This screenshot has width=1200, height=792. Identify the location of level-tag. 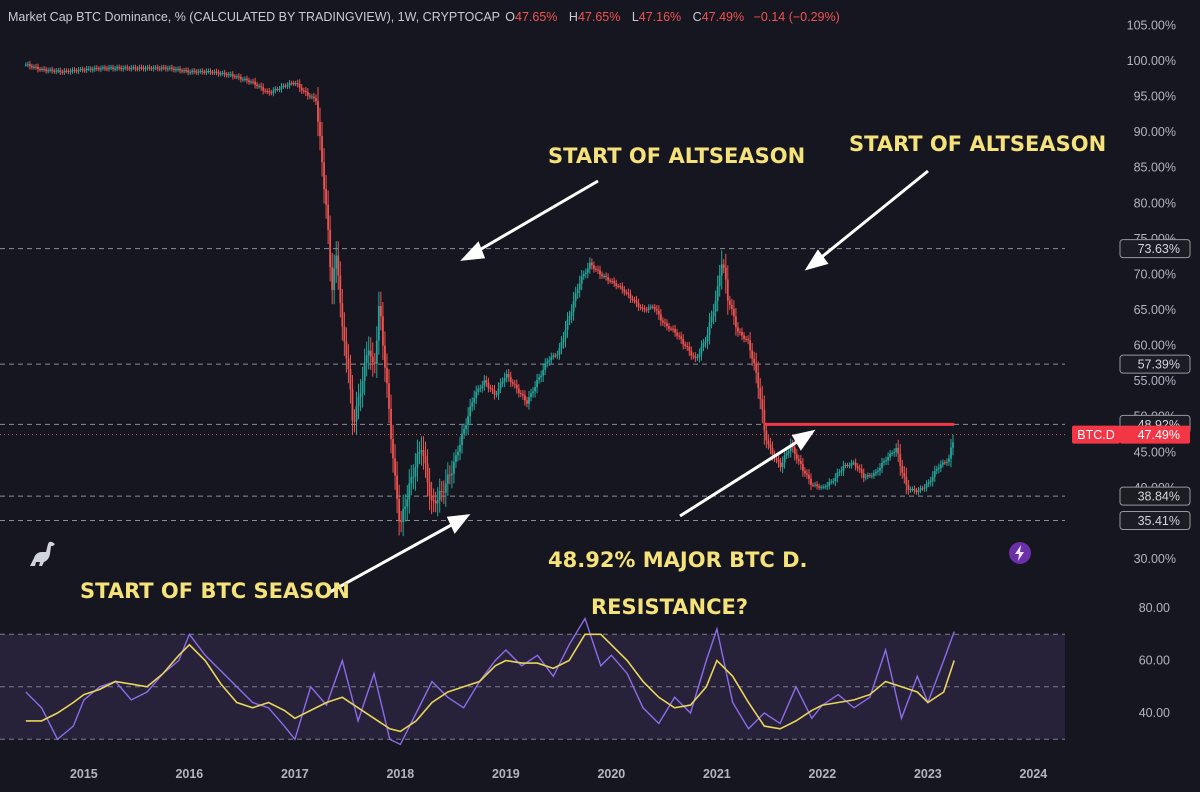
(1155, 521).